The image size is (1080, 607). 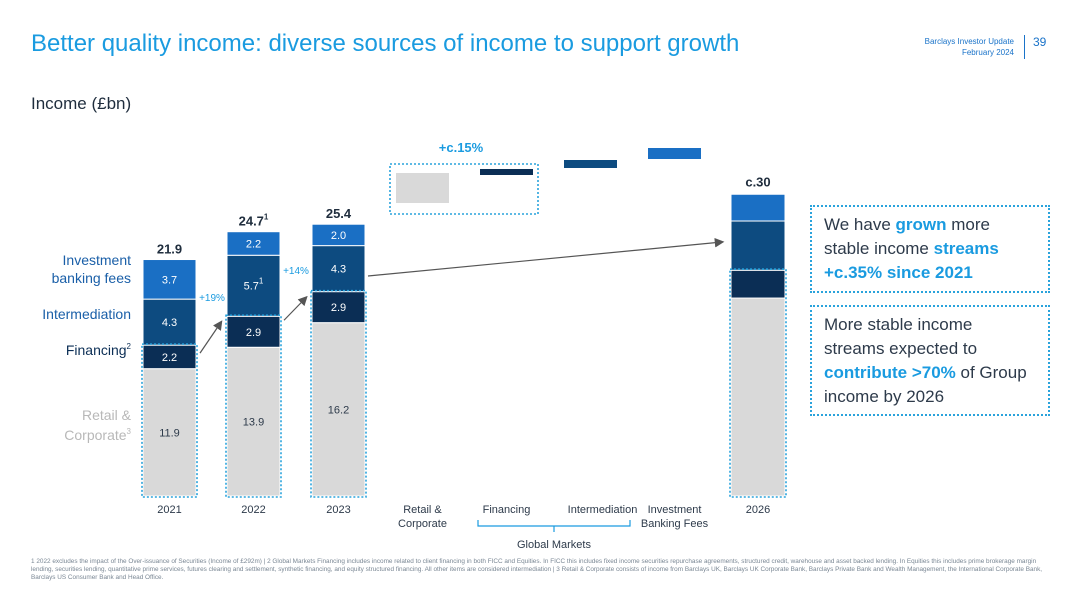 What do you see at coordinates (969, 47) in the screenshot?
I see `report-meta: Barclays Investor Update February 2024` at bounding box center [969, 47].